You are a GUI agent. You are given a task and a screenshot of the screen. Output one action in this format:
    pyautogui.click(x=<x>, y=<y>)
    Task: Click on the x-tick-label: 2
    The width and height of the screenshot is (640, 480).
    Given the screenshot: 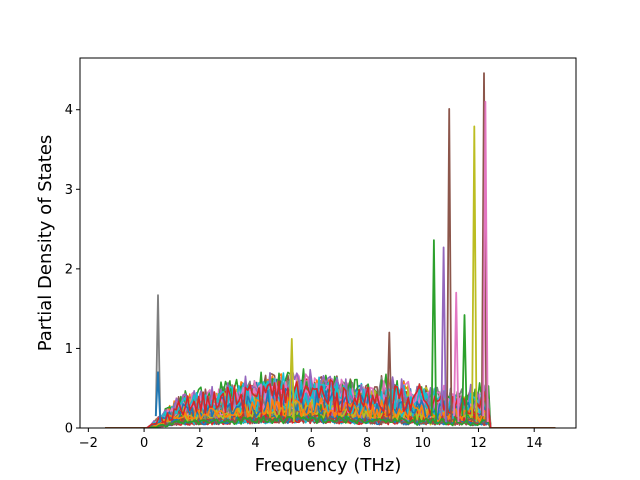 What is the action you would take?
    pyautogui.click(x=200, y=443)
    